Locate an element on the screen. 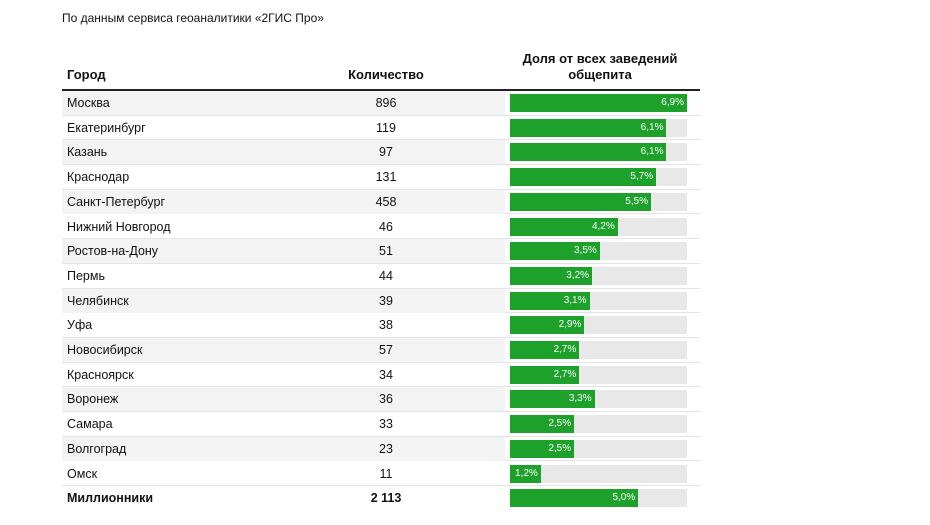  table-row: Уфа 38 2,9% is located at coordinates (381, 325).